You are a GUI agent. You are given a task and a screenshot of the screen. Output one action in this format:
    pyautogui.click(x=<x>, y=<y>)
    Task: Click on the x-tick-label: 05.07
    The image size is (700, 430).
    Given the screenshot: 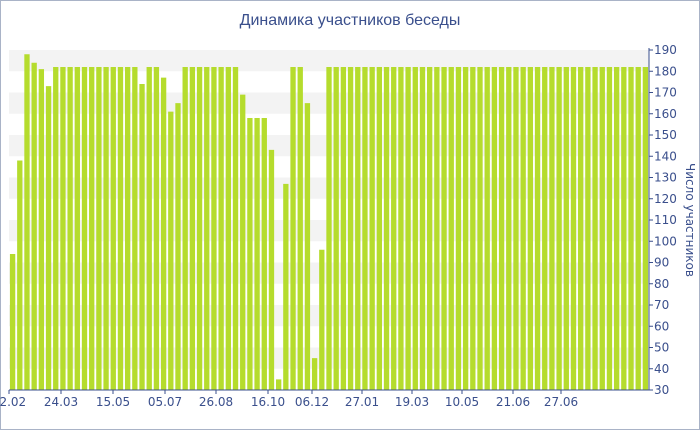 What is the action you would take?
    pyautogui.click(x=165, y=402)
    